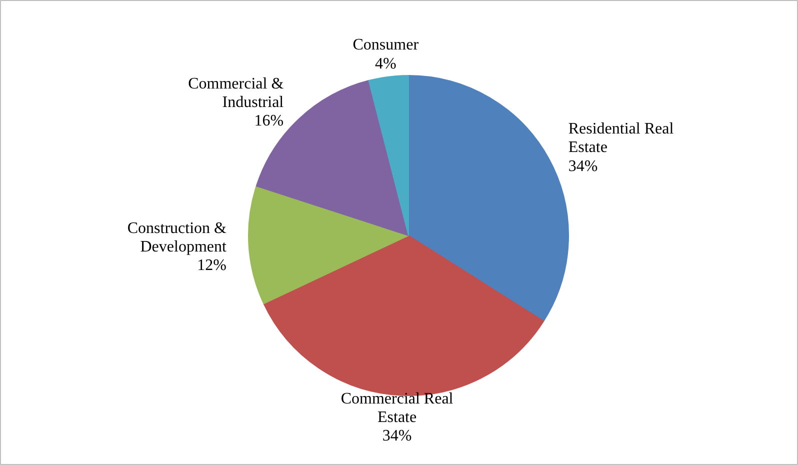 The height and width of the screenshot is (465, 798). Describe the element at coordinates (211, 265) in the screenshot. I see `data-label: 12%` at that location.